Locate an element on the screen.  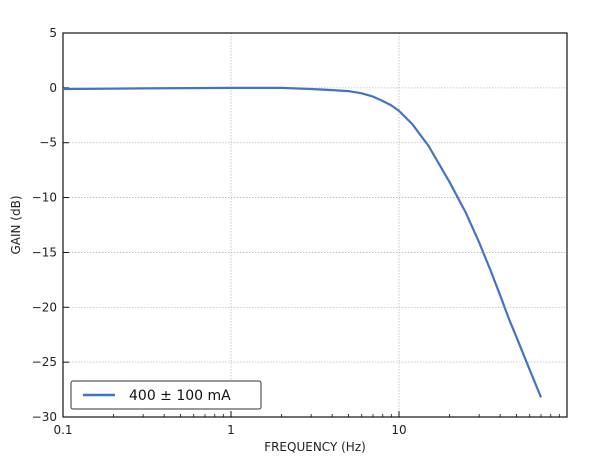
y-tick-label: 0 is located at coordinates (53, 88).